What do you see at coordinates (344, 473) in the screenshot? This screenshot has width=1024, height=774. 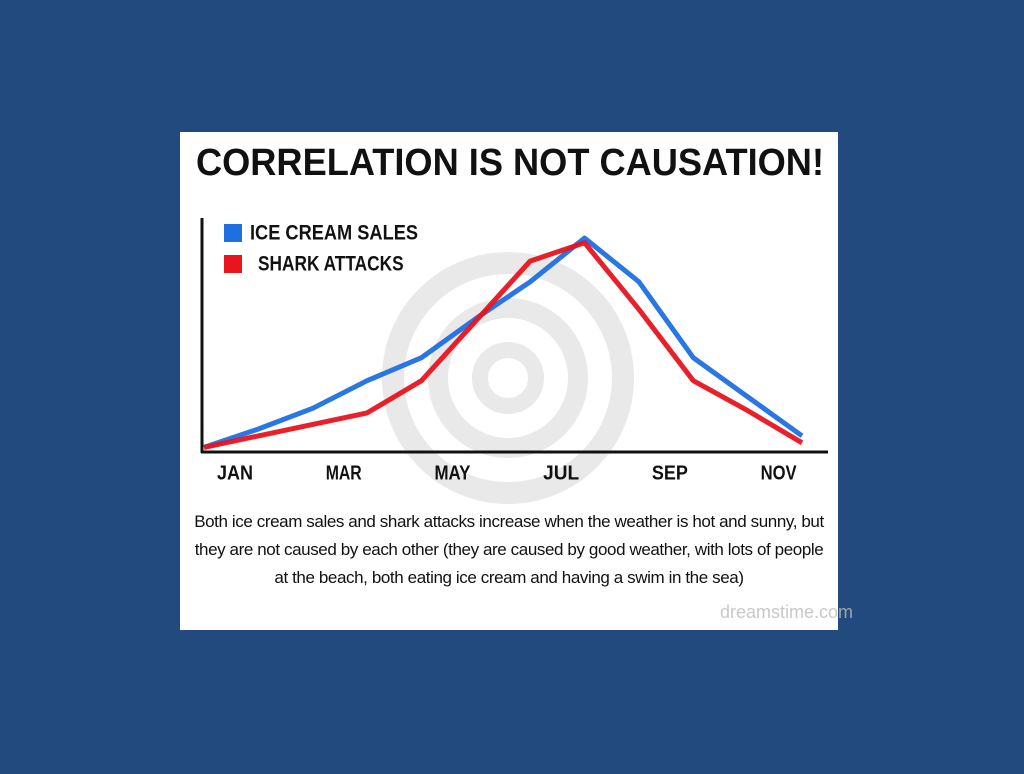 I see `x-tick-label: MAR` at bounding box center [344, 473].